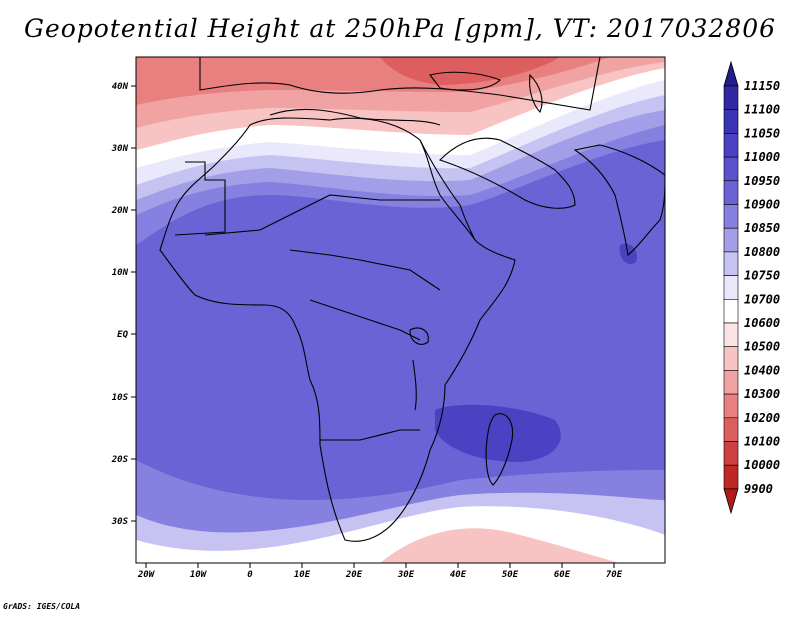 The image size is (800, 618). Describe the element at coordinates (499, 449) in the screenshot. I see `coast-madagascar` at that location.